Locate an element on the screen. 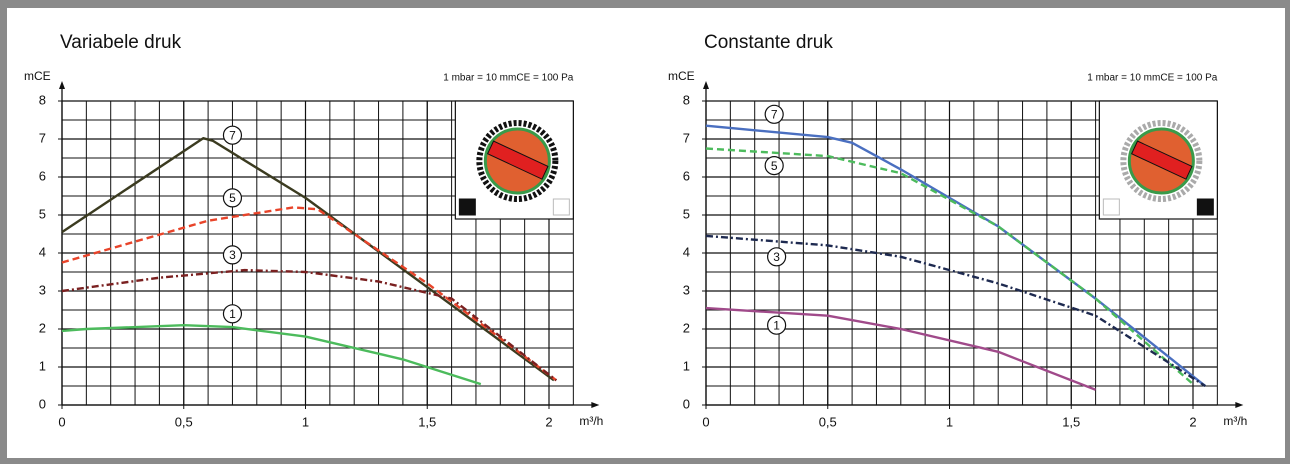  chart-title: Constante druk is located at coordinates (768, 42).